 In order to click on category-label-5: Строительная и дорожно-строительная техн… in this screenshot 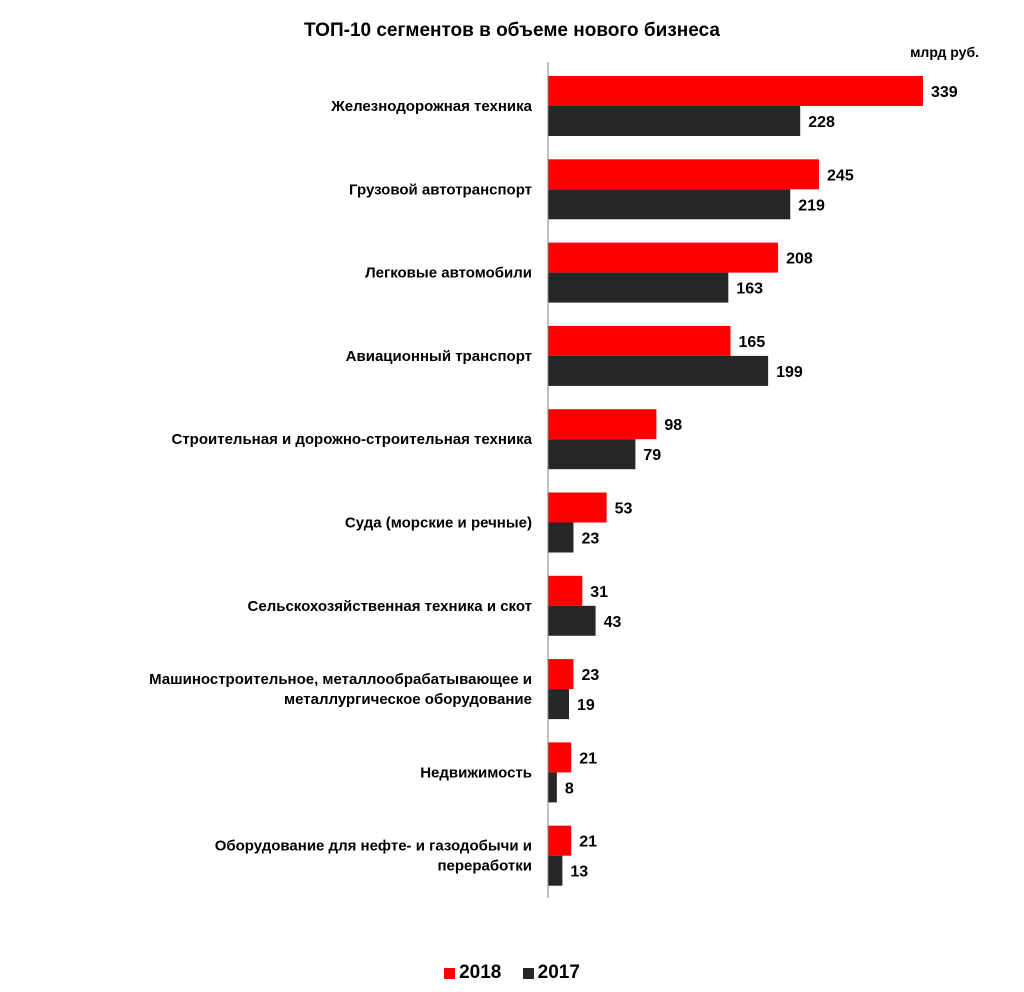, I will do `click(352, 439)`.